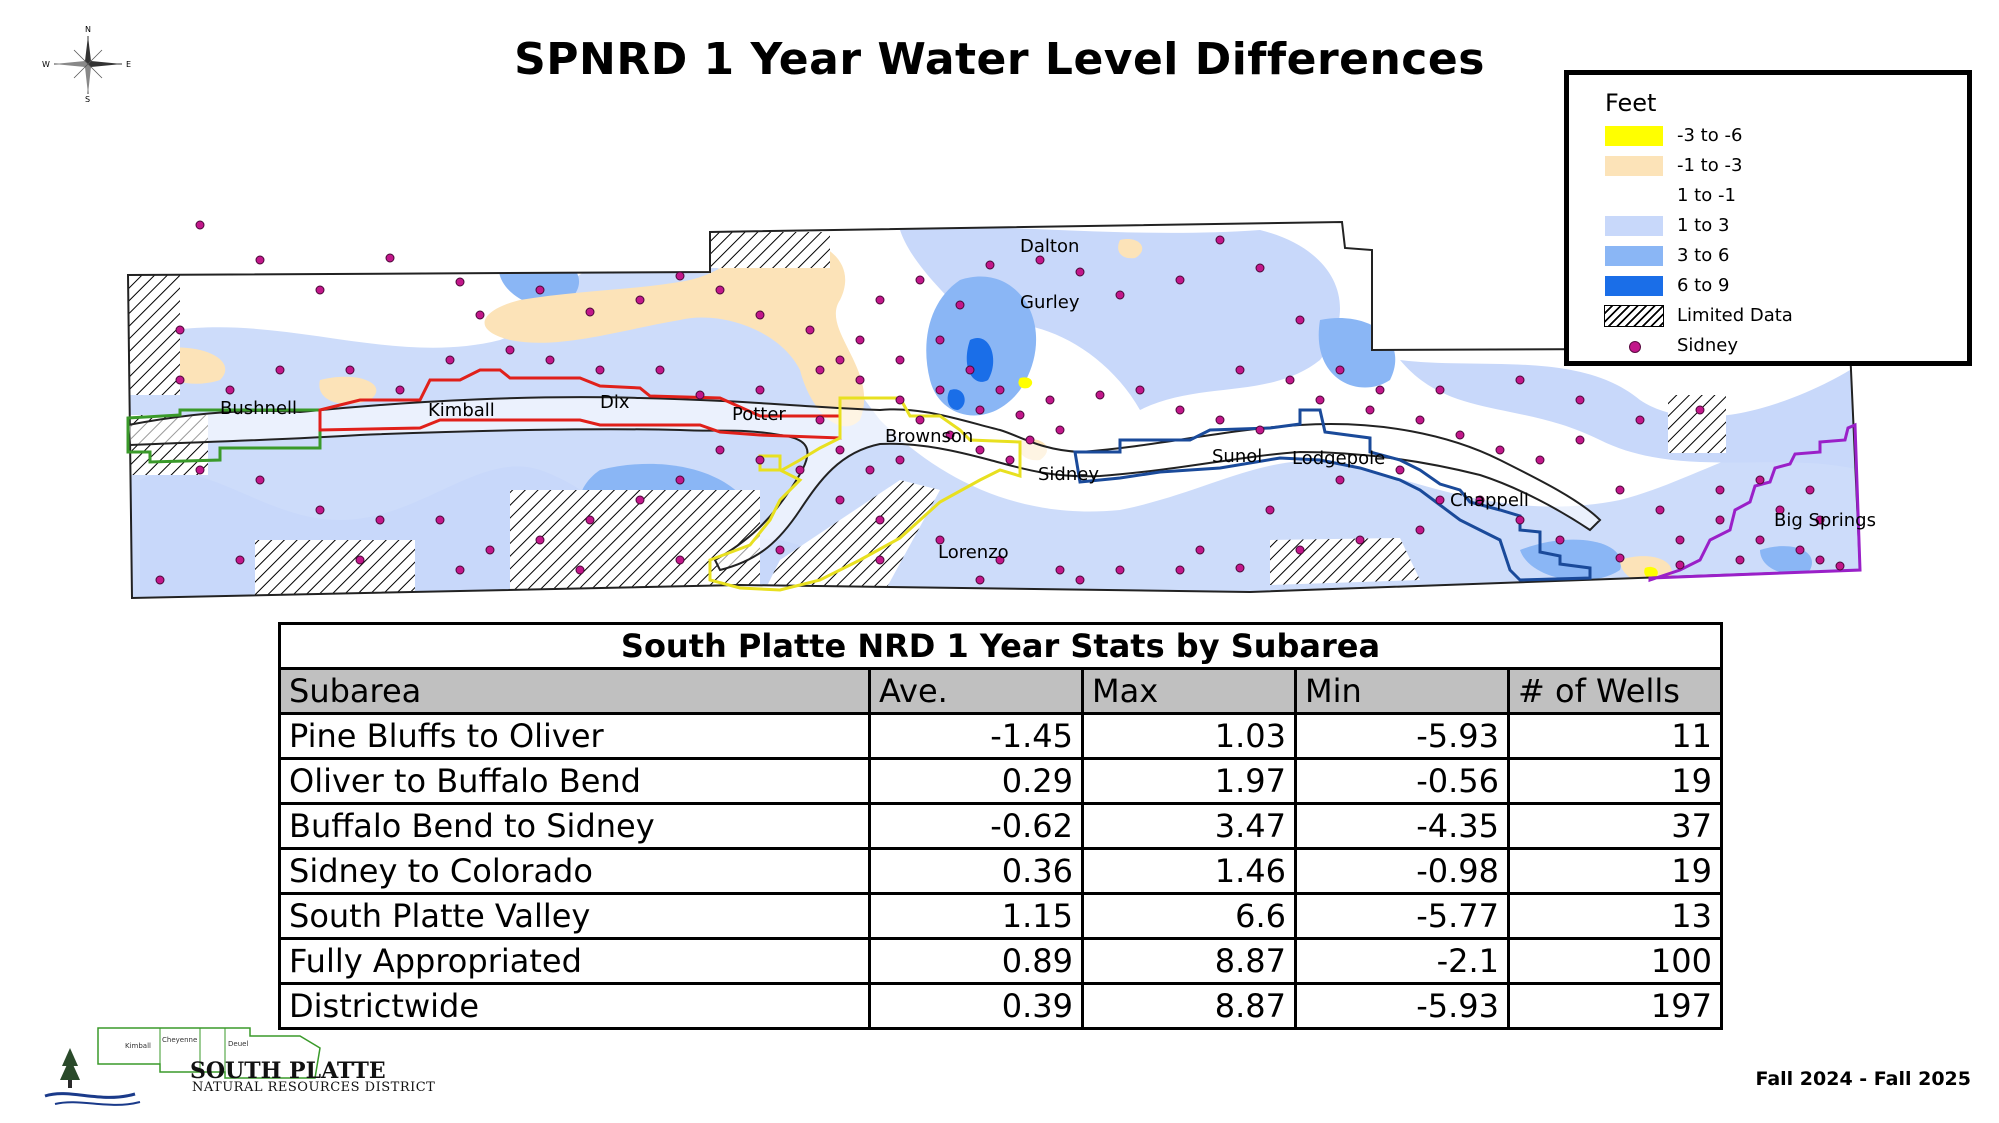  What do you see at coordinates (1000, 871) in the screenshot?
I see `table-row: Sidney to Colorado 0.36 1.46 -0.98 19` at bounding box center [1000, 871].